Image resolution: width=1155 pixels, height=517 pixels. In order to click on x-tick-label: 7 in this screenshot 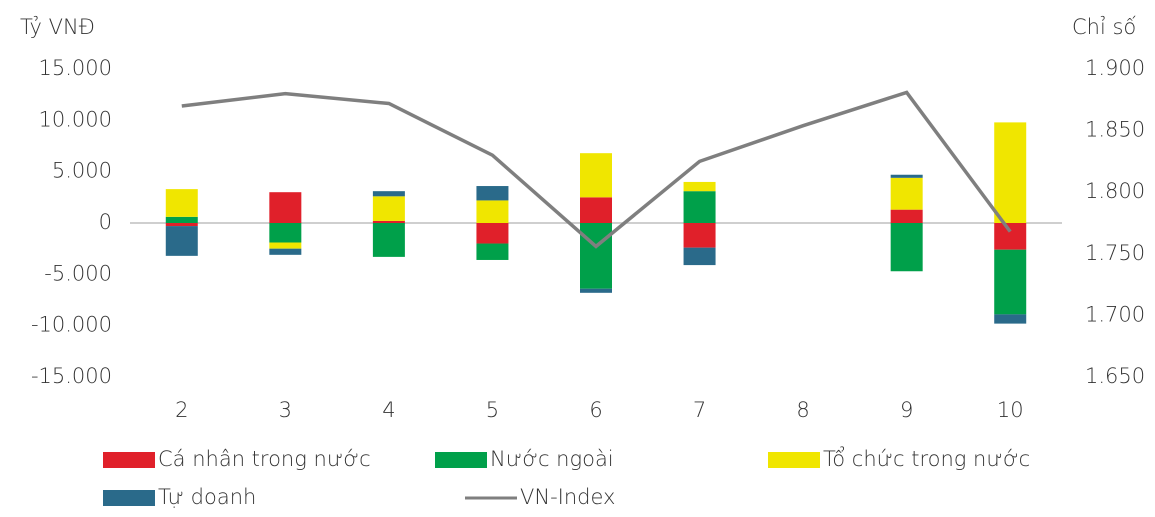, I will do `click(699, 410)`.